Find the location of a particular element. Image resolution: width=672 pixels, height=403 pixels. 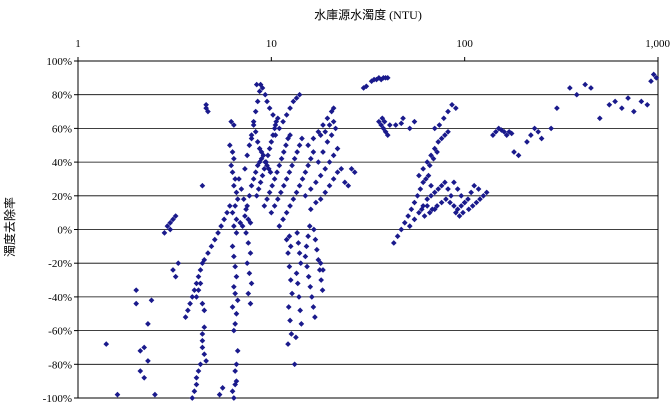

y-axis-label: 濁度去除率 is located at coordinates (9, 227).